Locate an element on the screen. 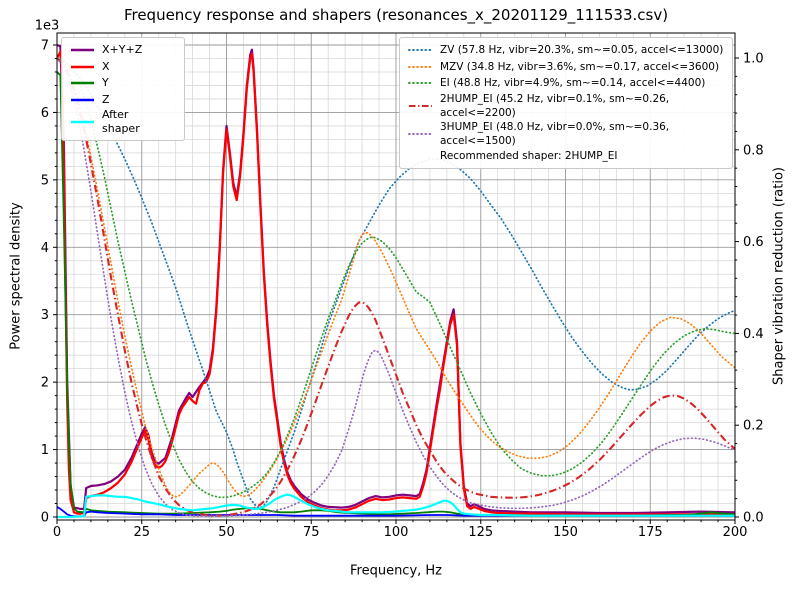 Image resolution: width=800 pixels, height=600 pixels. legend-item: Recommended shaper: 2HUMP_EI is located at coordinates (566, 156).